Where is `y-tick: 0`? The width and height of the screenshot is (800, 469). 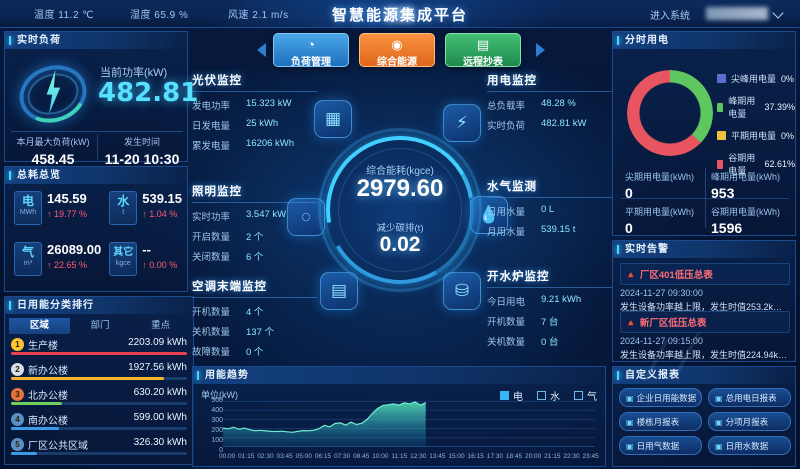
y-tick: 0 is located at coordinates (221, 450).